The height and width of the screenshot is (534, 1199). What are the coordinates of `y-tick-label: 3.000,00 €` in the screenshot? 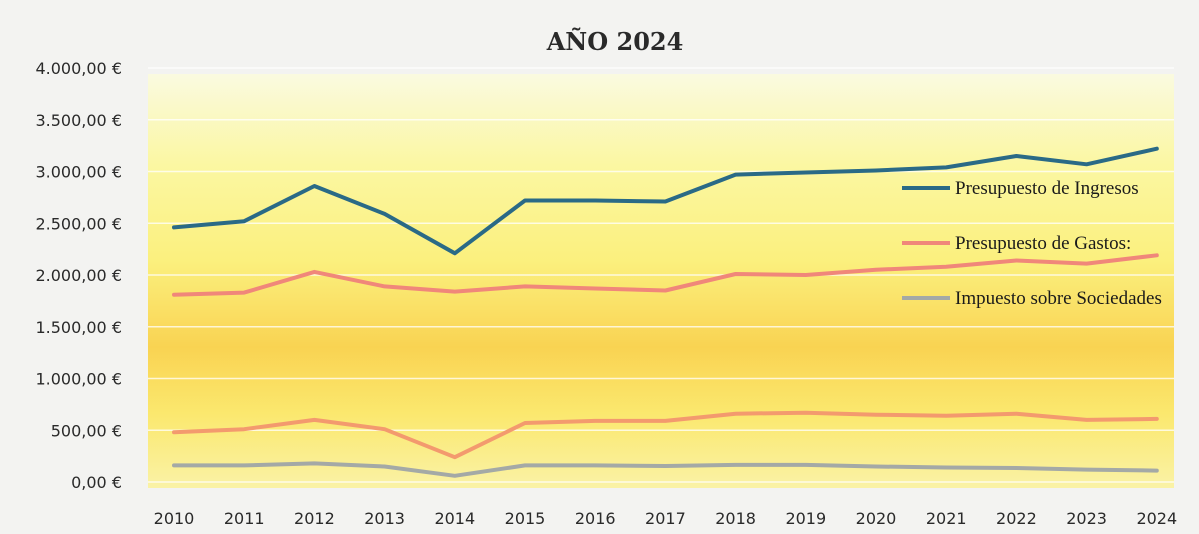 It's located at (78, 172).